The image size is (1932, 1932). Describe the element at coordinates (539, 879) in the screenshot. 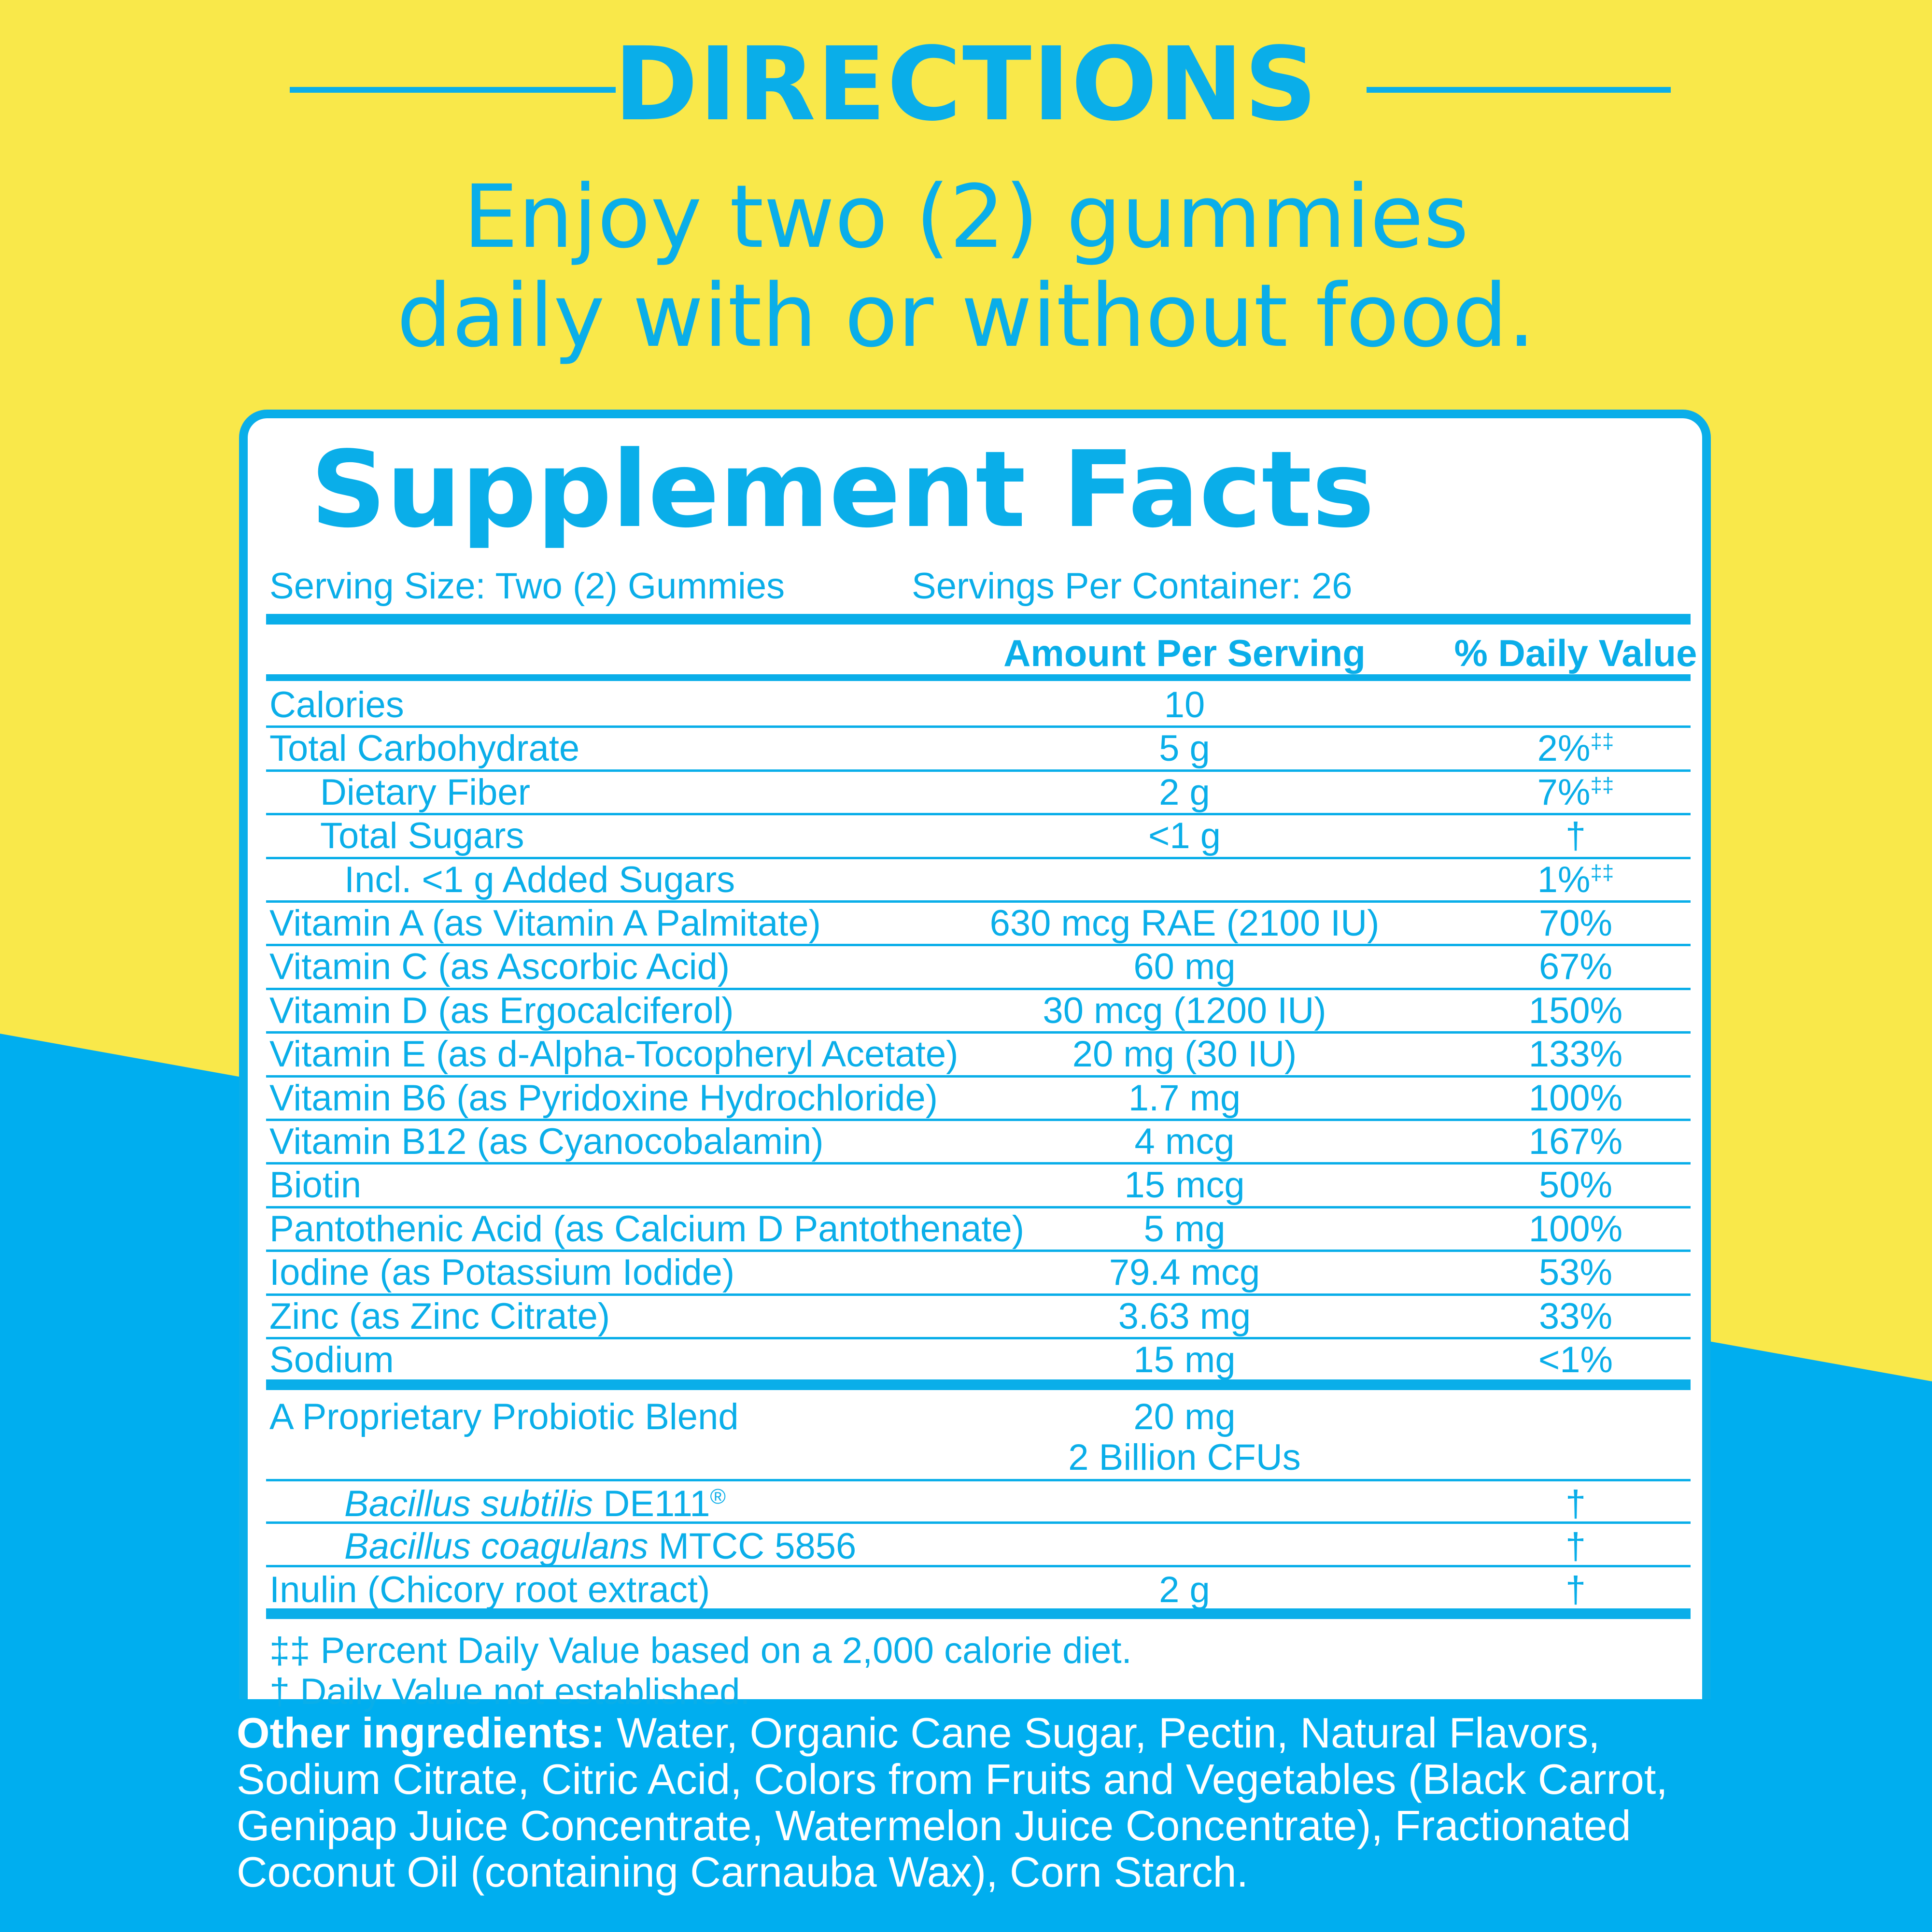

I see `nutrient-name: Incl. <1 g Added Sugars` at that location.